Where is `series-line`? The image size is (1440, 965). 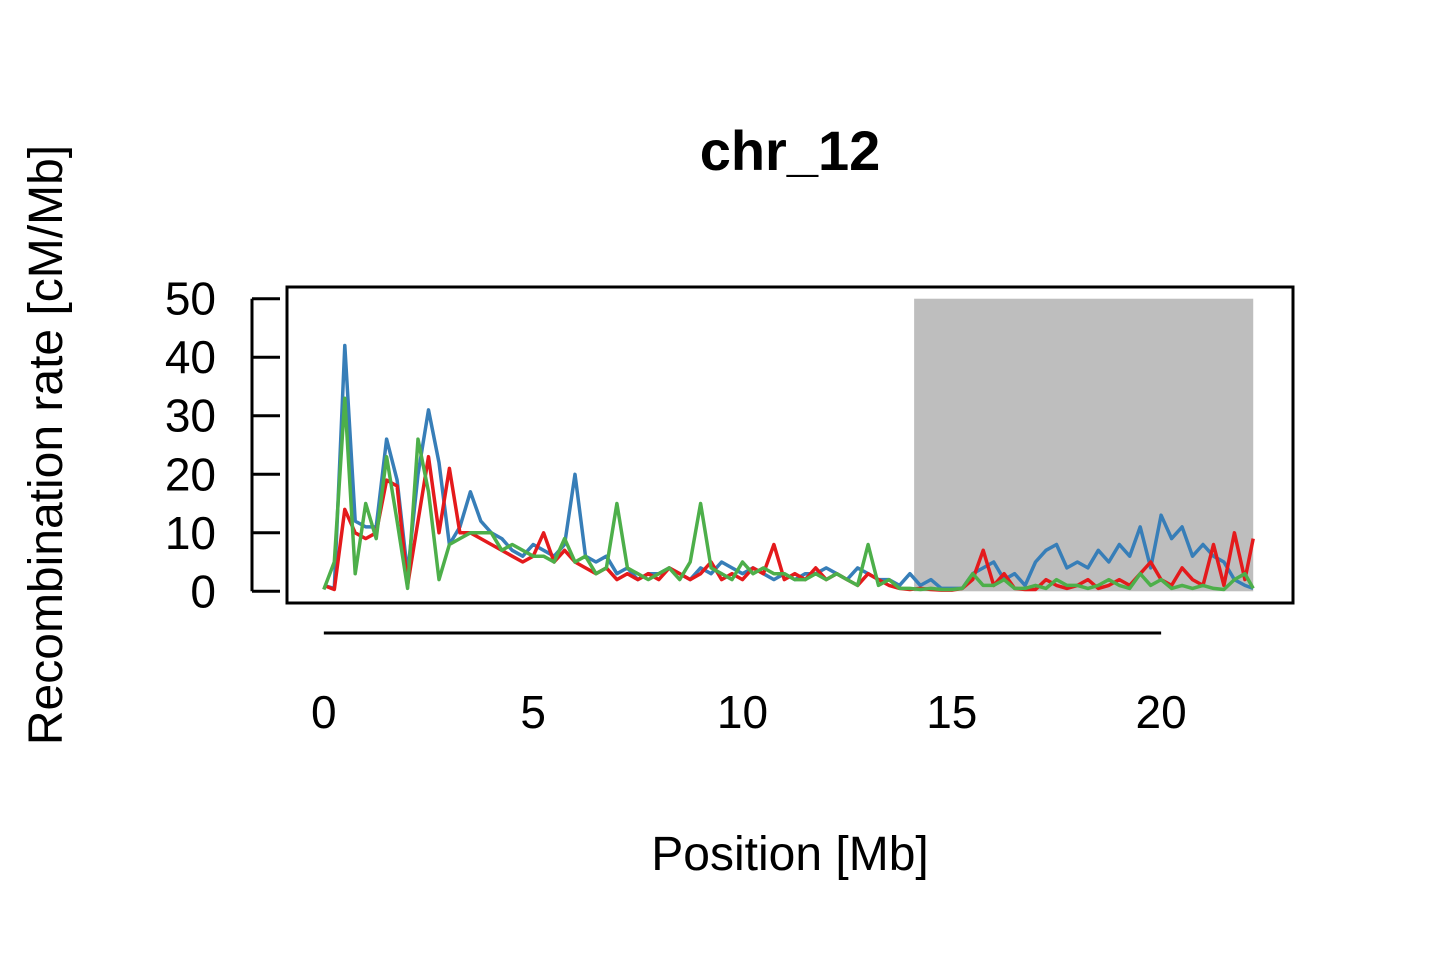 series-line is located at coordinates (788, 494).